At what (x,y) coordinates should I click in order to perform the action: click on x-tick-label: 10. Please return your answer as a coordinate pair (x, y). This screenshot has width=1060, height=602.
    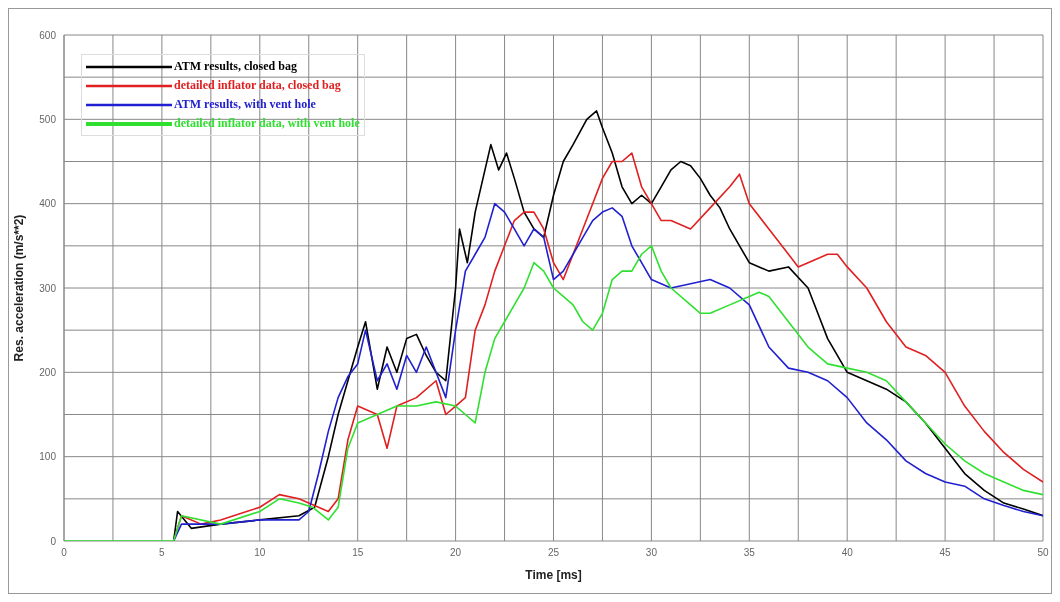
    Looking at the image, I should click on (260, 553).